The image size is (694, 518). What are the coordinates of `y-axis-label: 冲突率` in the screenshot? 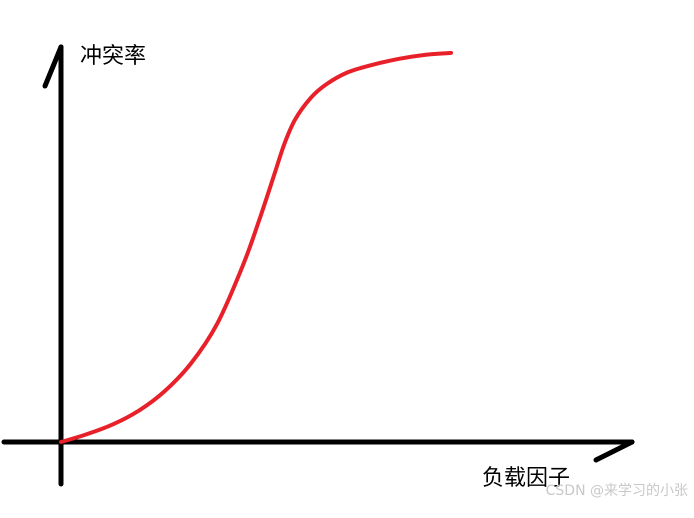 It's located at (113, 56).